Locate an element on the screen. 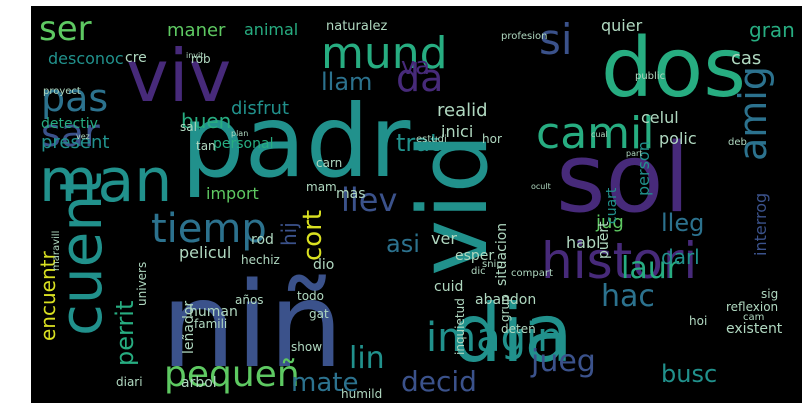 The width and height of the screenshot is (805, 415). word-dos: dos is located at coordinates (673, 68).